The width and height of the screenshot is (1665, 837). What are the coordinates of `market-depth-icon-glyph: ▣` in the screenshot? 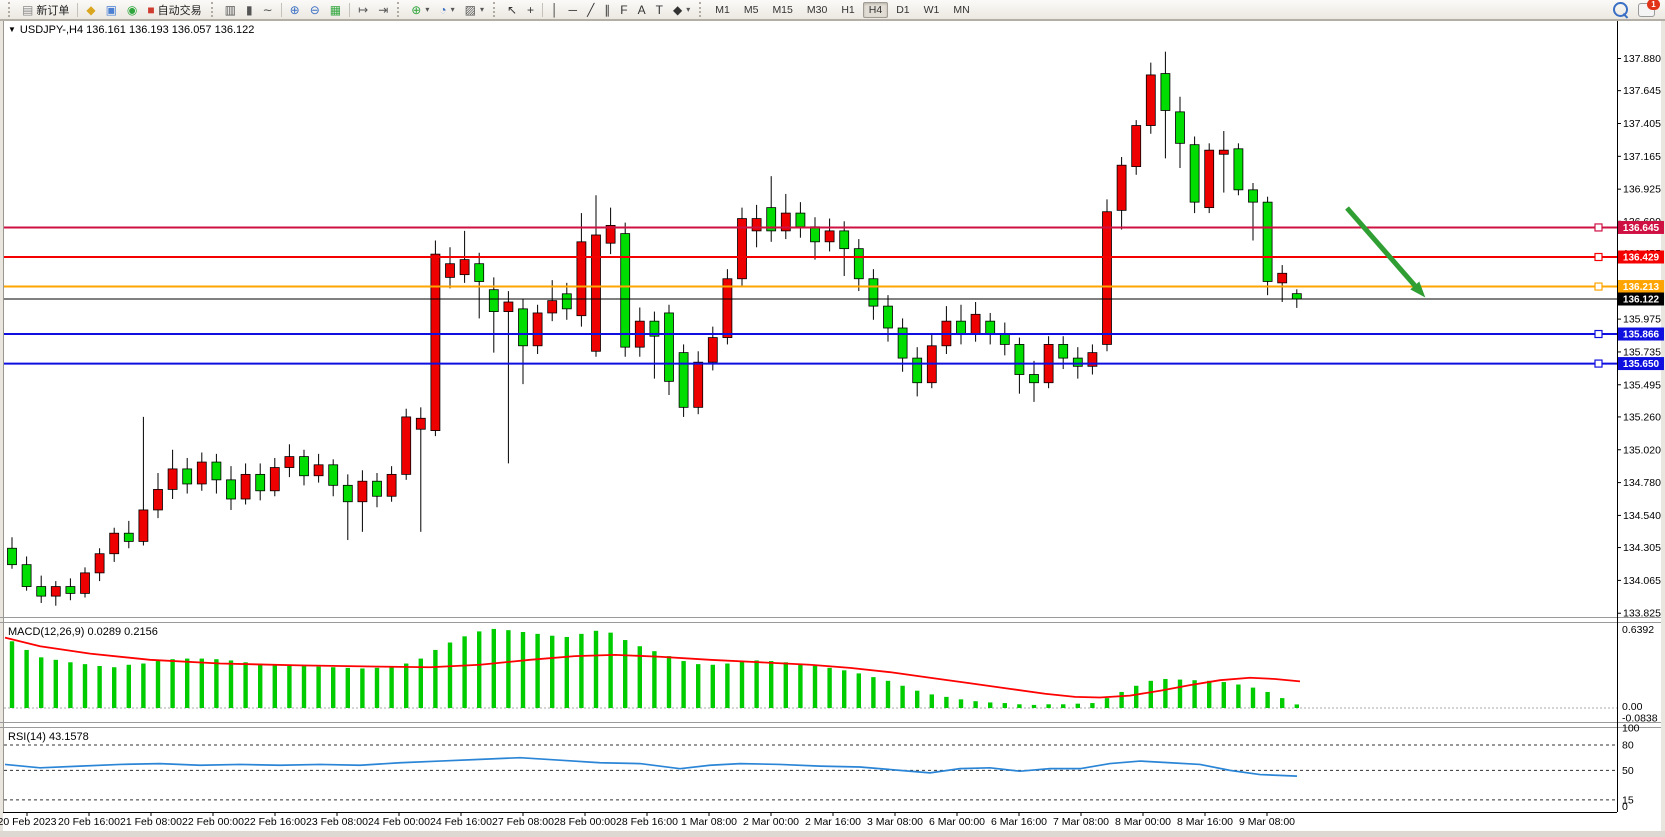 It's located at (111, 9).